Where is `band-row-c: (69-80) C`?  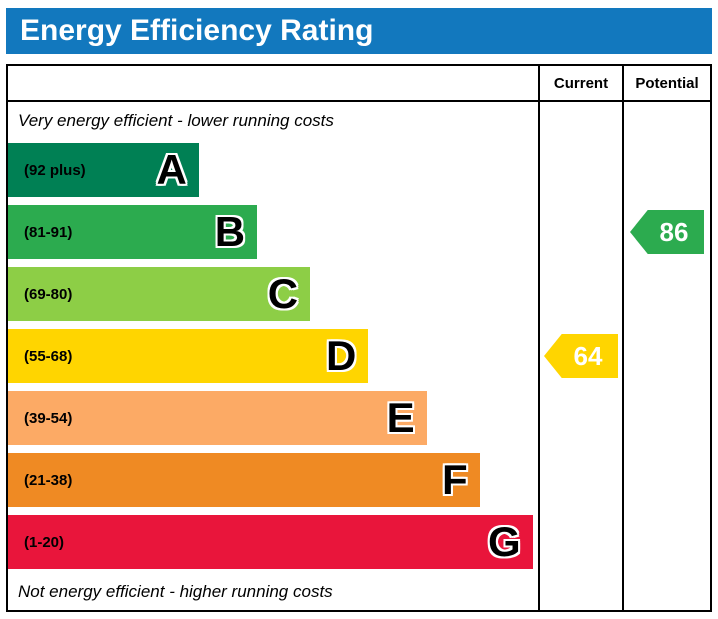 band-row-c: (69-80) C is located at coordinates (273, 294).